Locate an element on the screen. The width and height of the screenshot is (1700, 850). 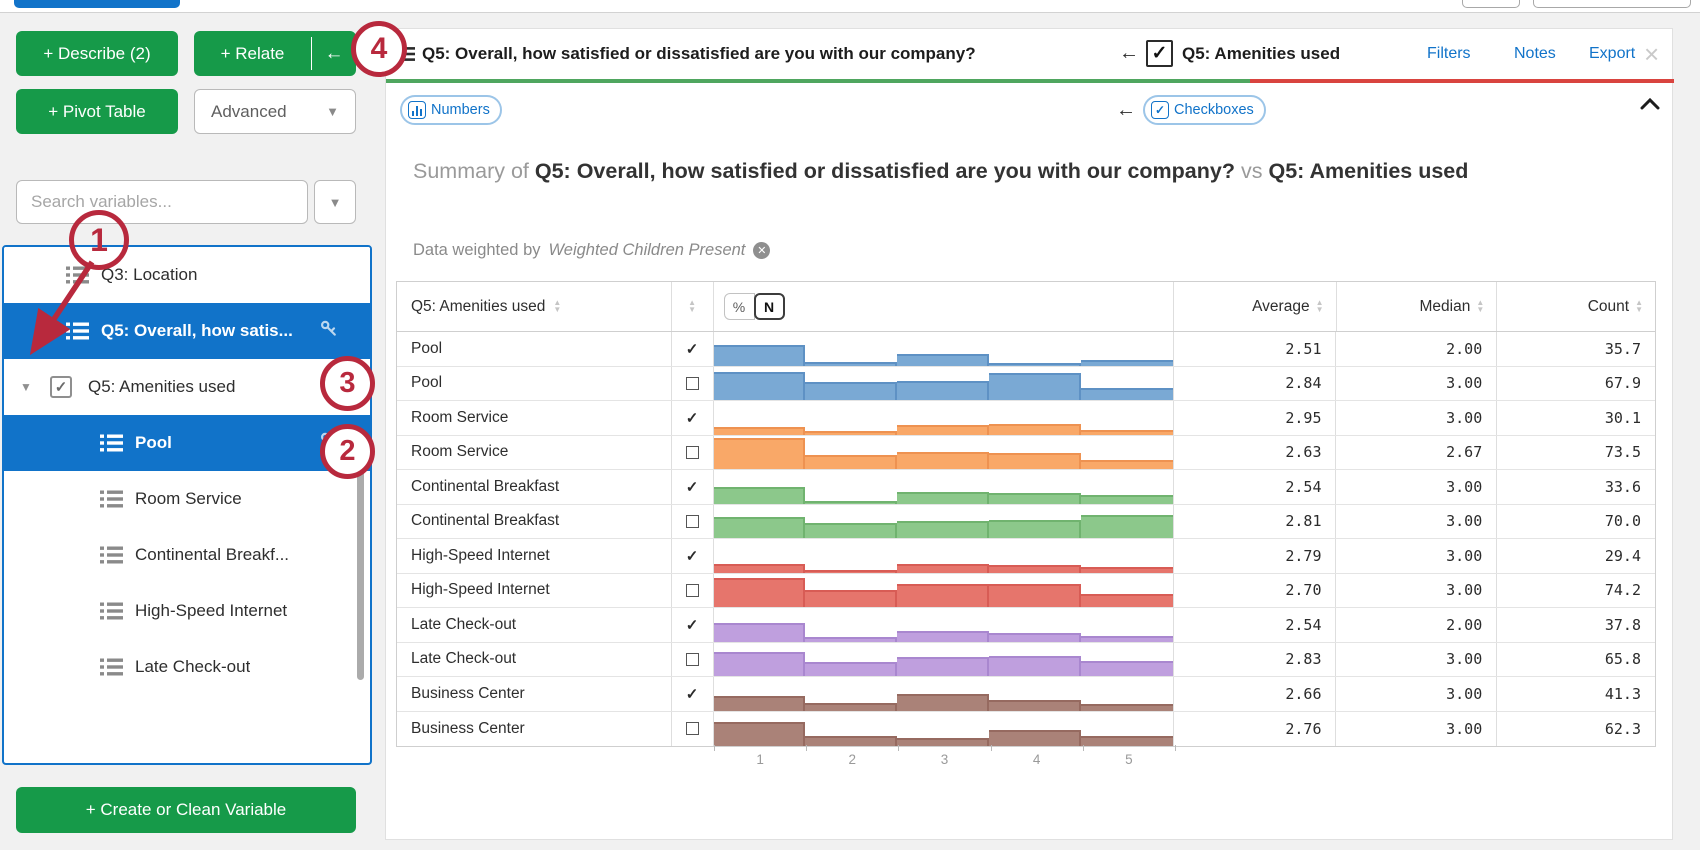
n-toggle-button: N is located at coordinates (769, 306).